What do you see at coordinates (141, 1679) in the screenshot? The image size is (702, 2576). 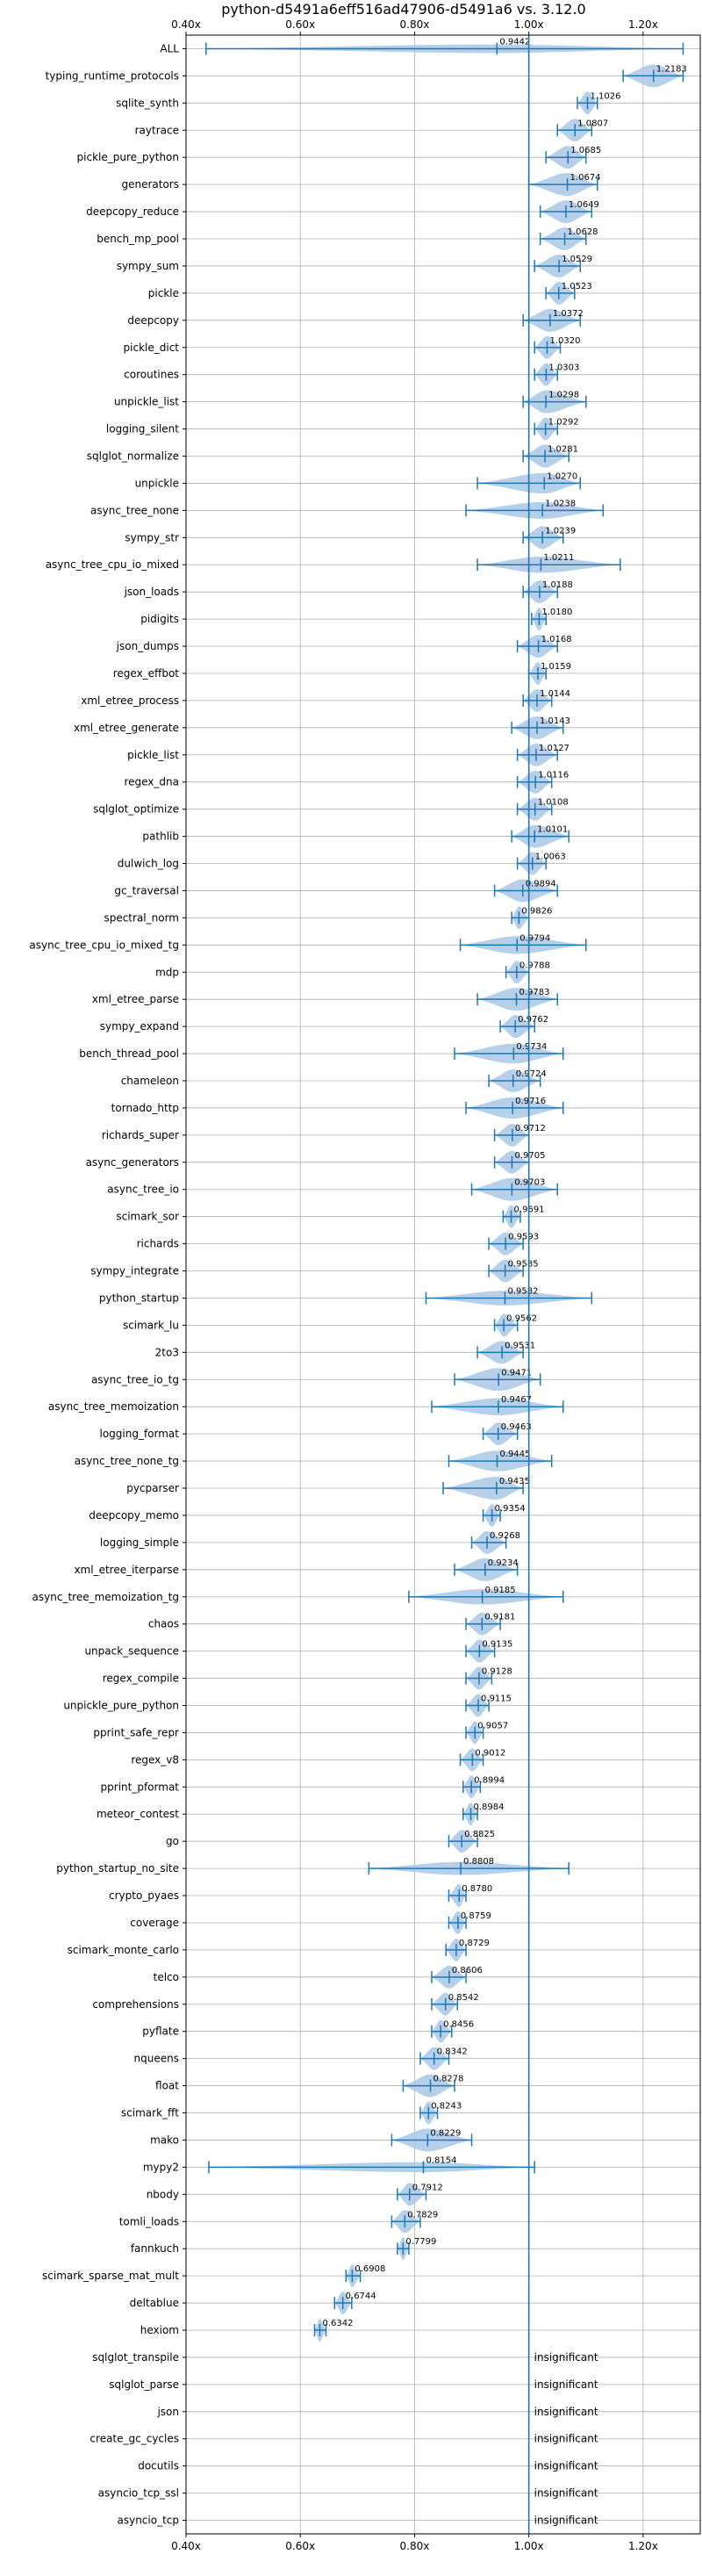 I see `category-label-regex_compile: regex_compile` at bounding box center [141, 1679].